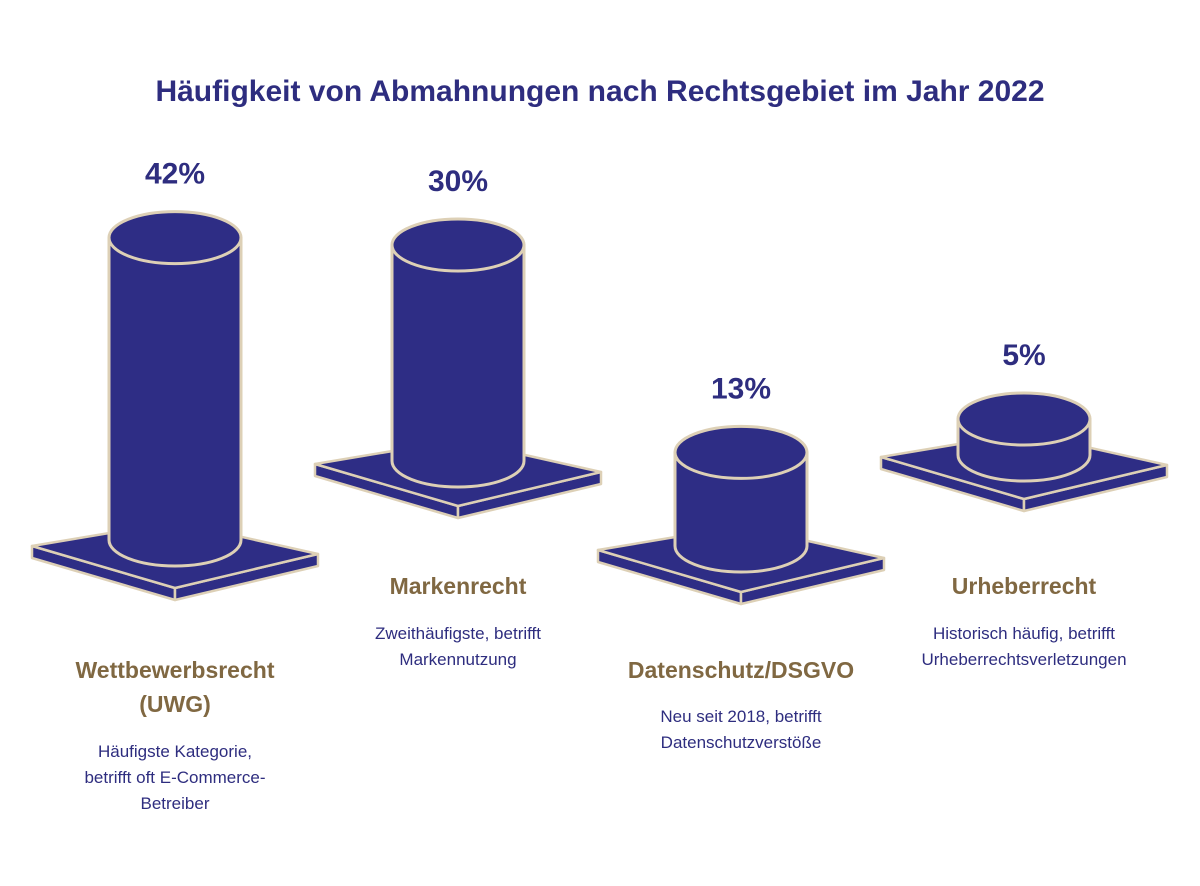 The height and width of the screenshot is (886, 1200). I want to click on category-description: Häufigste Kategorie,, so click(175, 751).